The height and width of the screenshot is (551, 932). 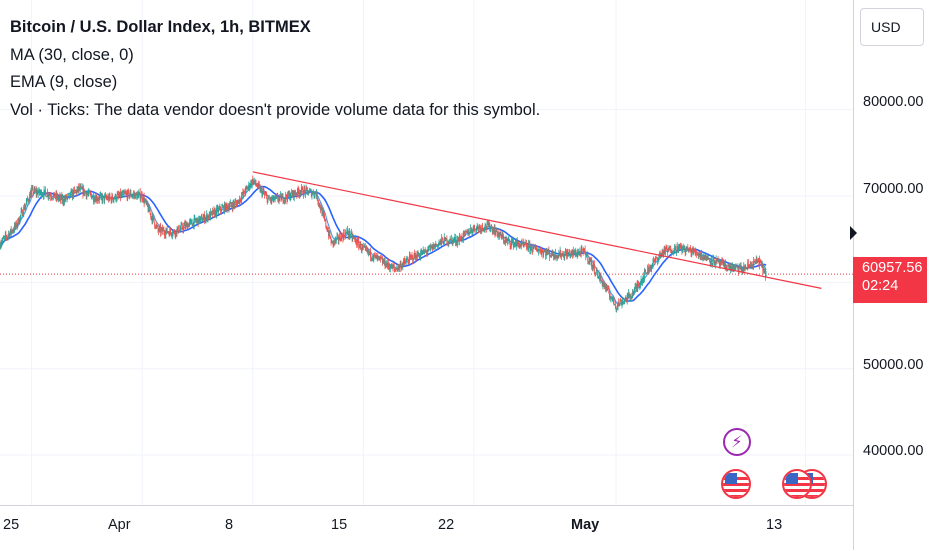 What do you see at coordinates (339, 525) in the screenshot?
I see `x-tick-label: 15` at bounding box center [339, 525].